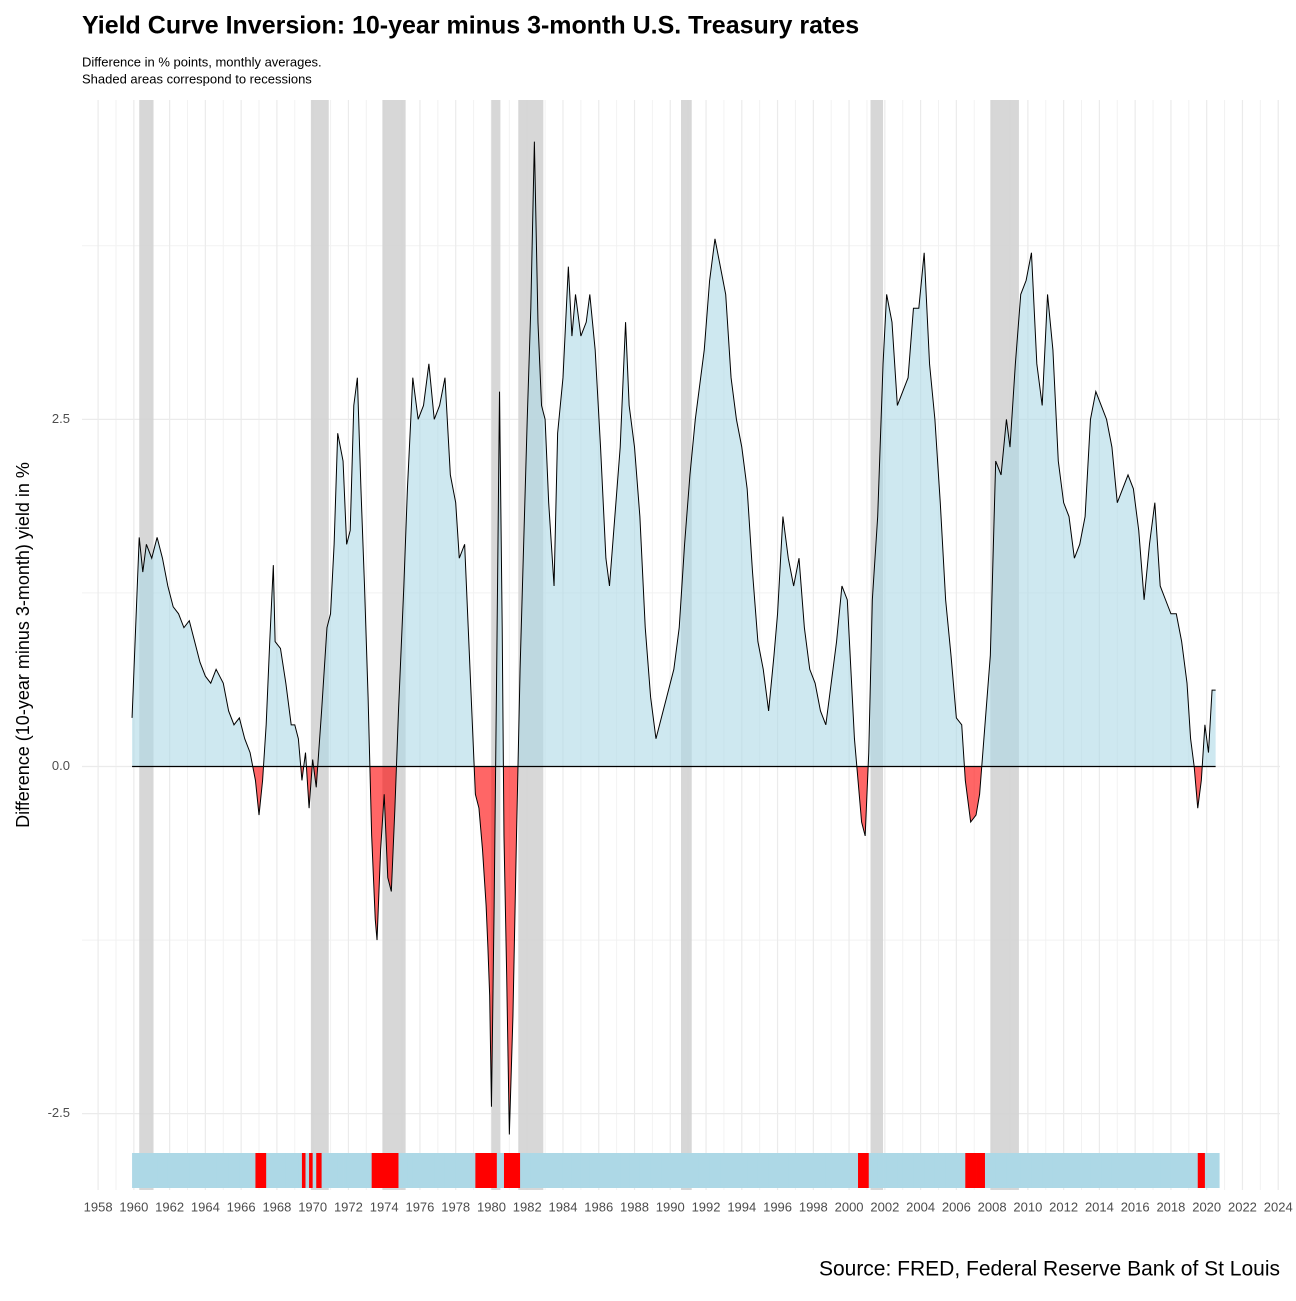 The height and width of the screenshot is (1301, 1296). What do you see at coordinates (1278, 1206) in the screenshot?
I see `x-tick-label: 2024` at bounding box center [1278, 1206].